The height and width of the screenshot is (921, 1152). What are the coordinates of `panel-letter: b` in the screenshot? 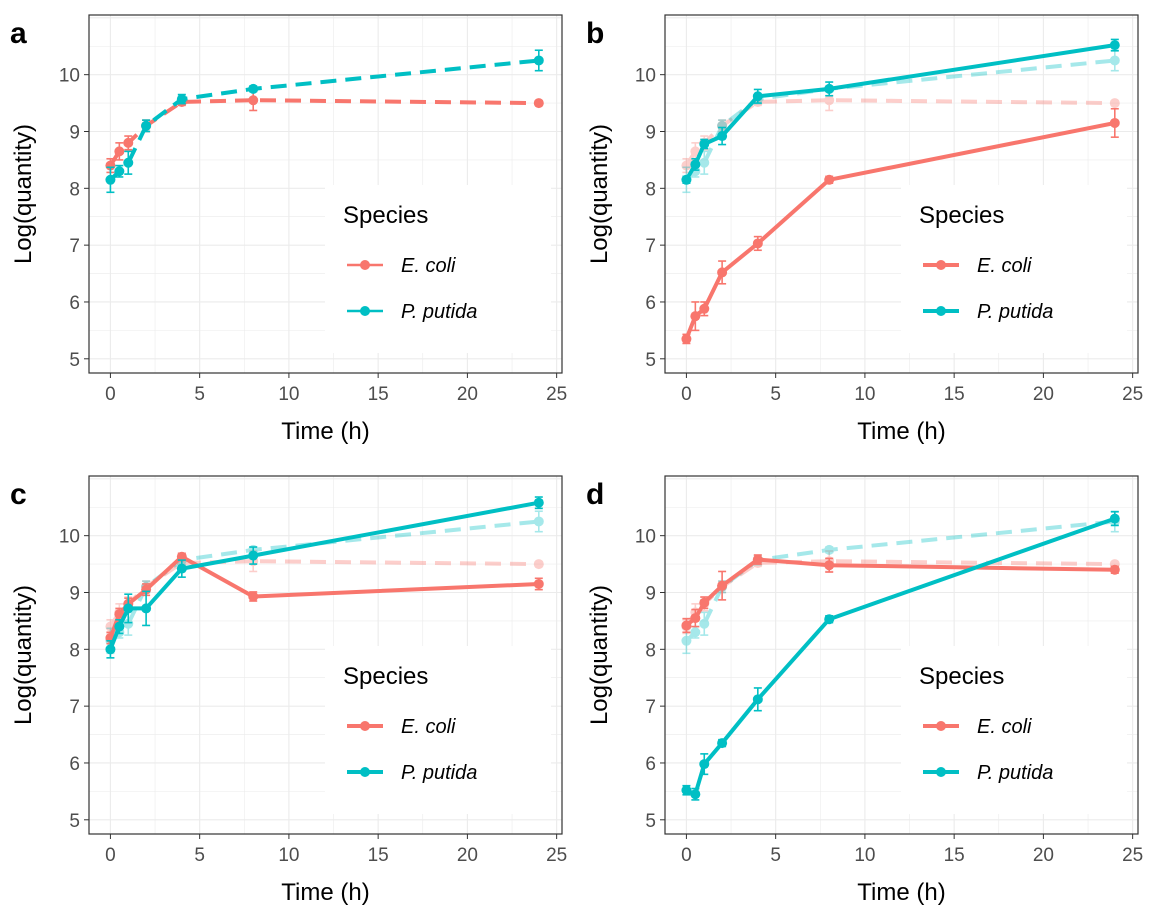 It's located at (595, 33).